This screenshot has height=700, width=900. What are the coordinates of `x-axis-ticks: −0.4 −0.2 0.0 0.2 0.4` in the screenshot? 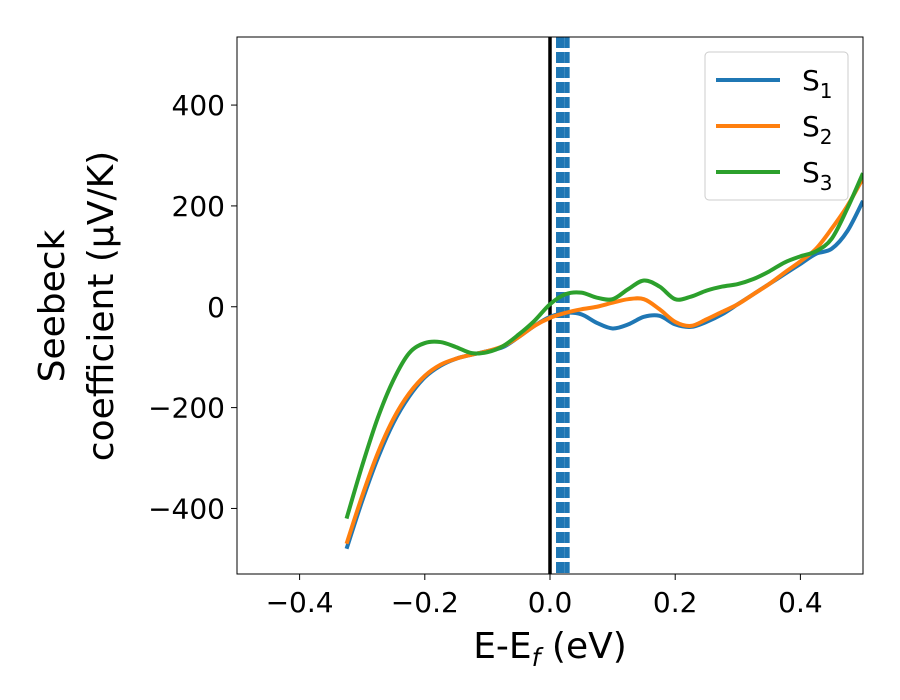 It's located at (544, 596).